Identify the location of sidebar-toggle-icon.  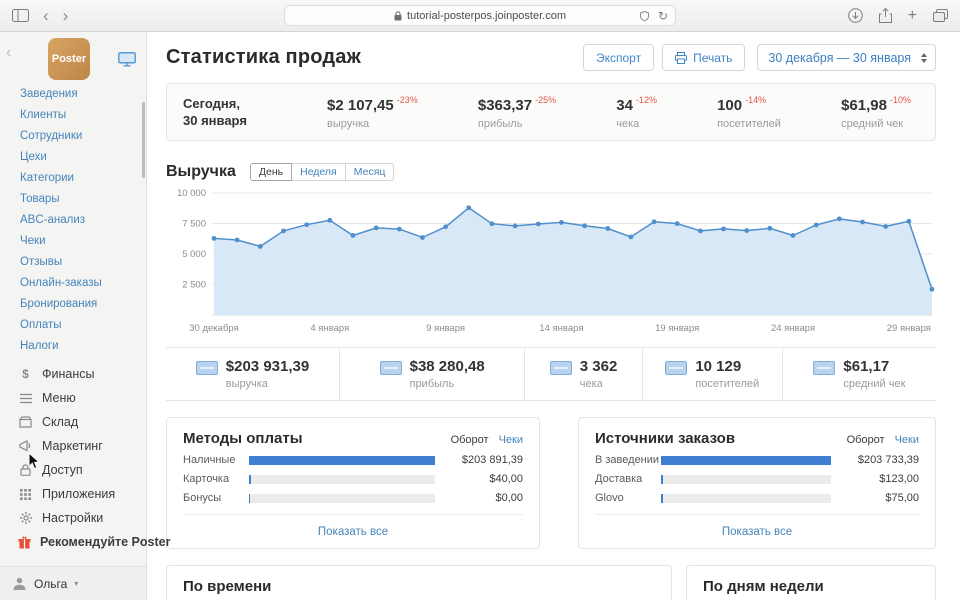
(20, 15).